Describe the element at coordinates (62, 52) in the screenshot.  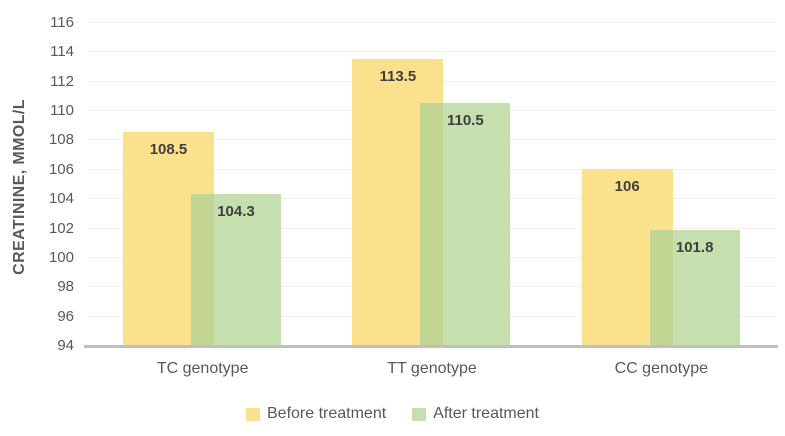
I see `y-tick-label: 114` at that location.